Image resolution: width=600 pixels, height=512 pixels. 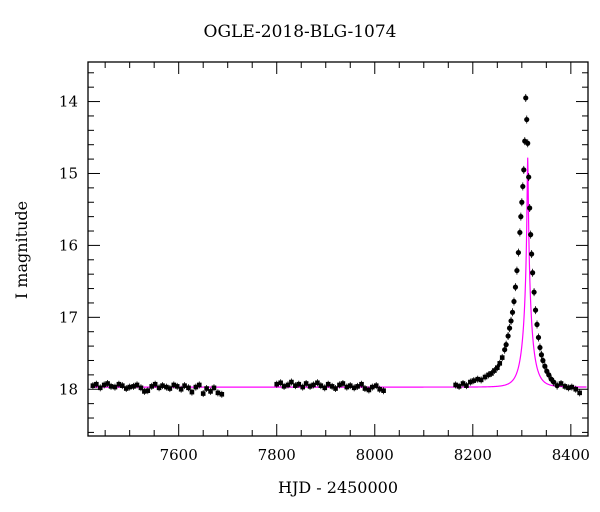 What do you see at coordinates (300, 32) in the screenshot?
I see `chart-title: OGLE-2018-BLG-1074` at bounding box center [300, 32].